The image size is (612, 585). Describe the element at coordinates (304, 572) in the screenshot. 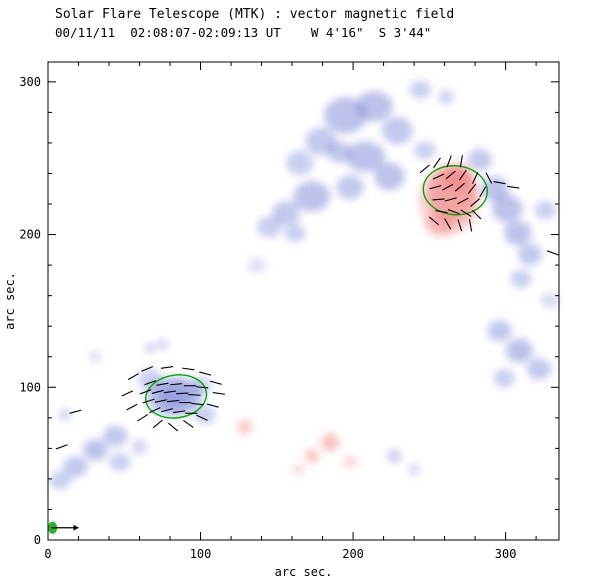

I see `x-axis-title: arc sec.` at that location.